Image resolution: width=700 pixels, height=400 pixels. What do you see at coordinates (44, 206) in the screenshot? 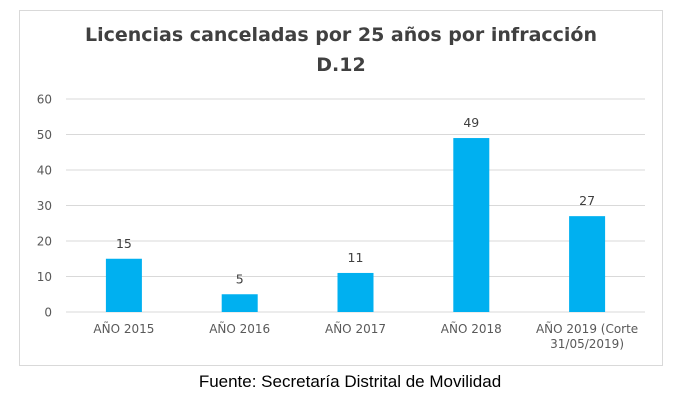
I see `y-tick-label: 30` at bounding box center [44, 206].